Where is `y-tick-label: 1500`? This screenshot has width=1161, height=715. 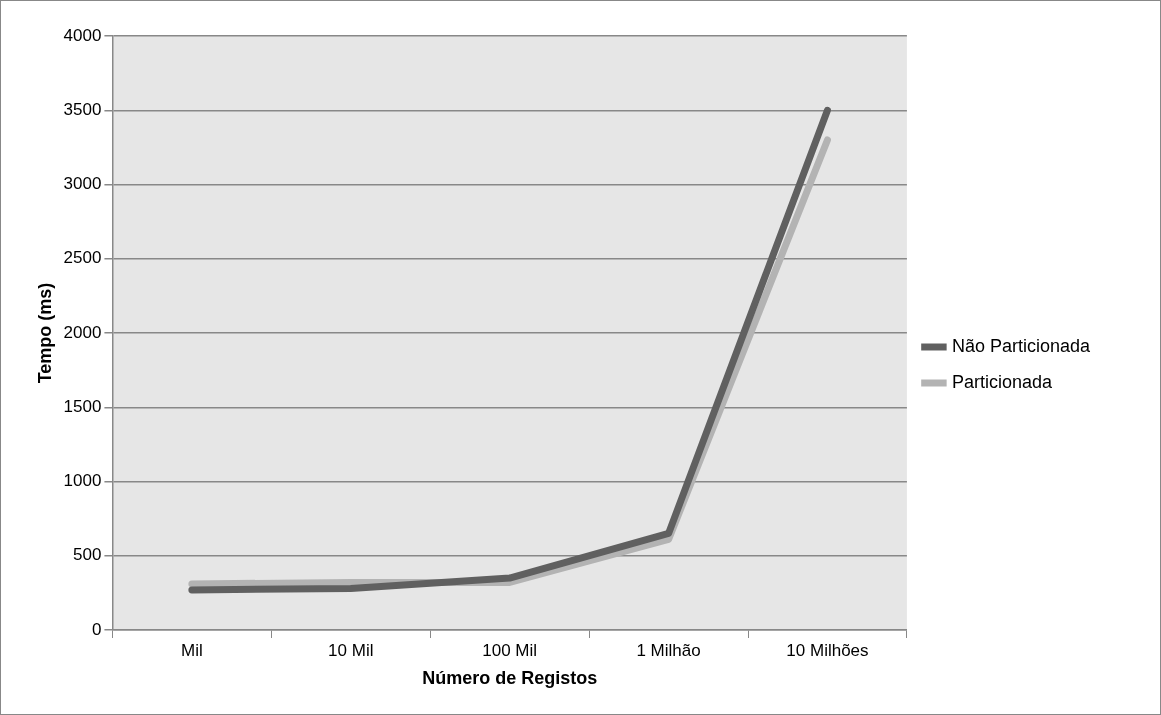
y-tick-label: 1500 is located at coordinates (82, 406).